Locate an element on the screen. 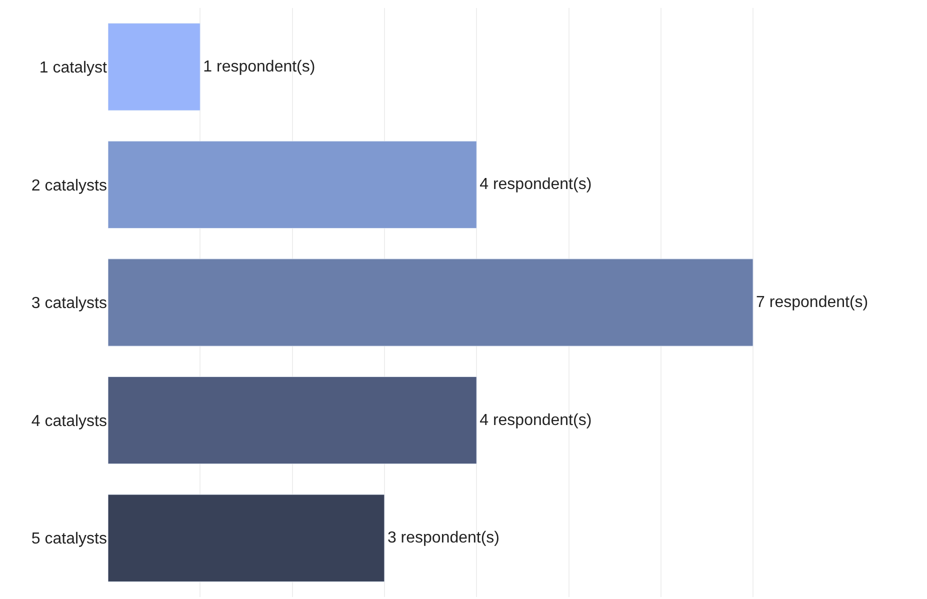 Image resolution: width=927 pixels, height=599 pixels. y-tick-label: 3 catalysts is located at coordinates (69, 303).